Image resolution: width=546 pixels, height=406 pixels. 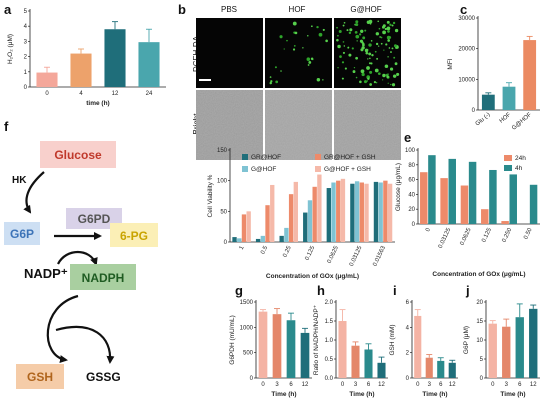 What do you see at coordinates (291, 385) in the screenshot?
I see `x-tick-label: 6` at bounding box center [291, 385].